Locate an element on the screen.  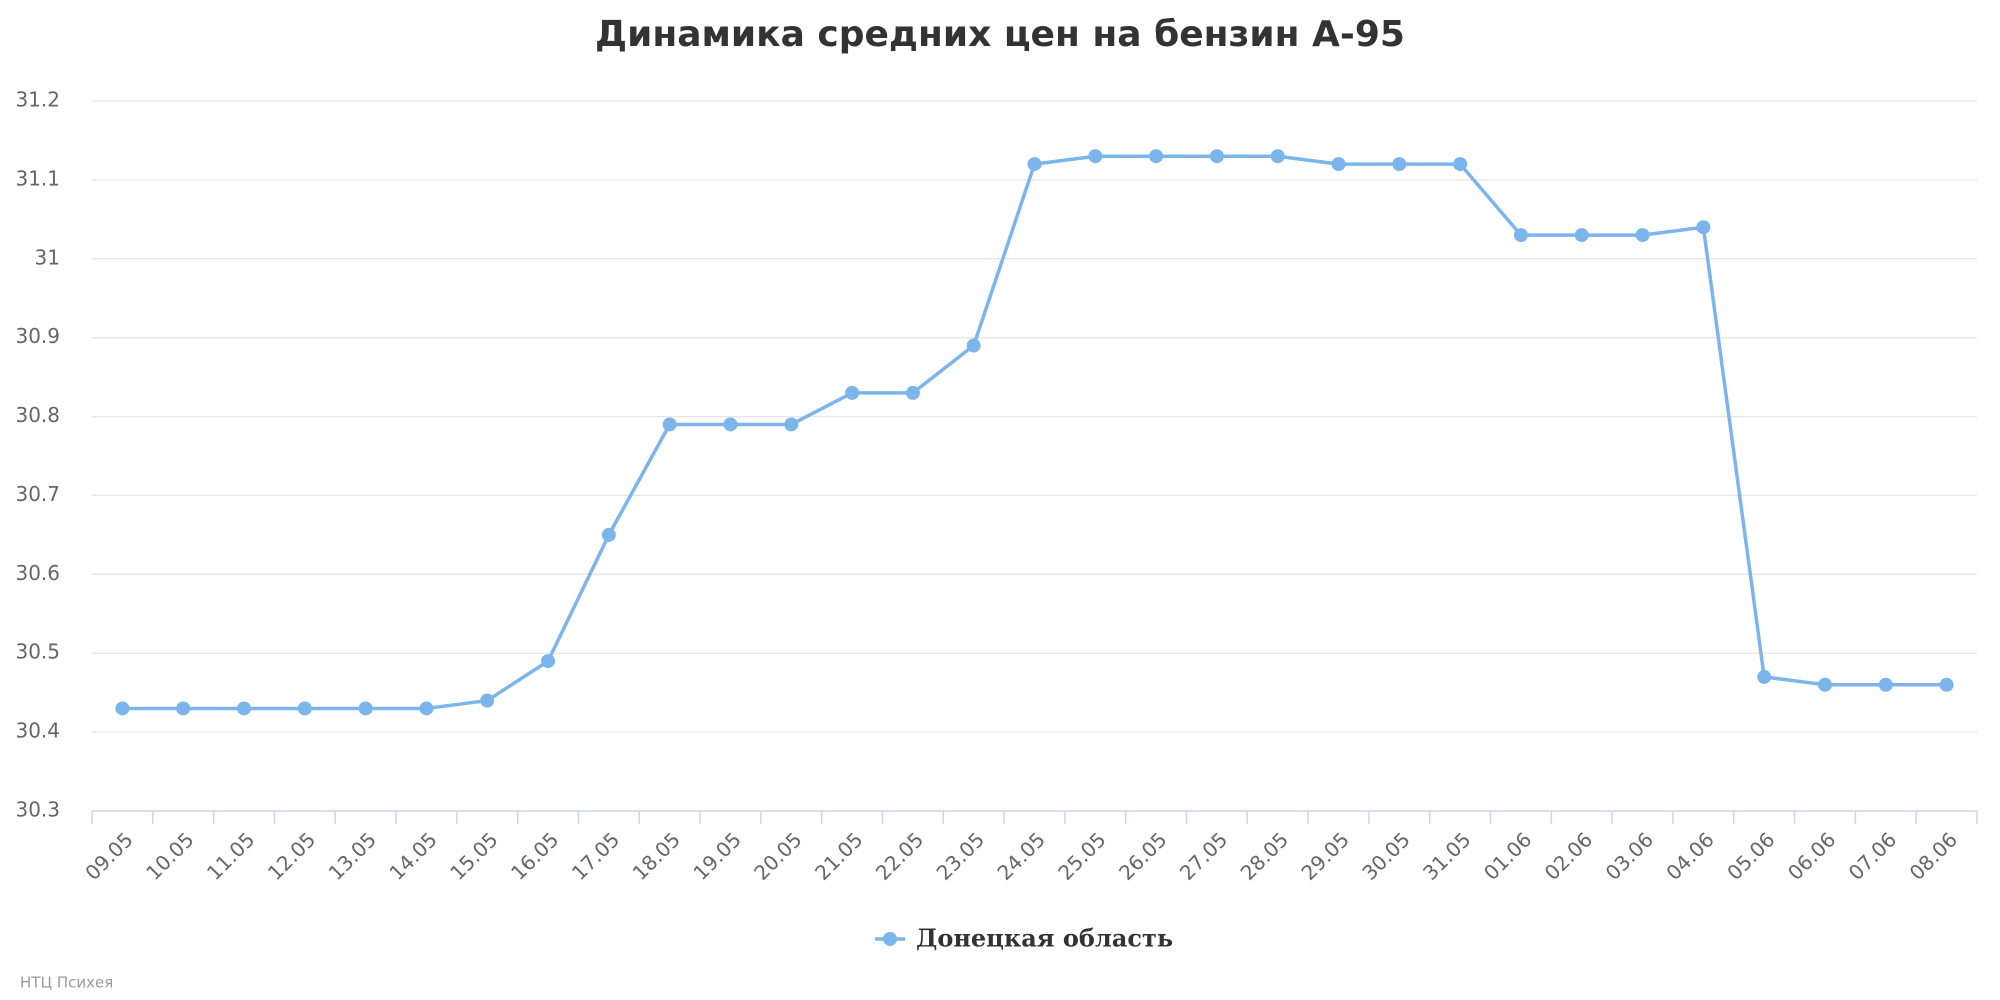
x-tick-label: 04.06 is located at coordinates (1689, 855).